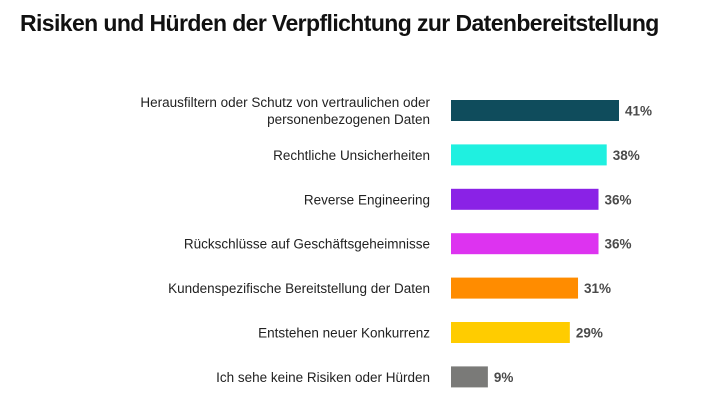 Image resolution: width=712 pixels, height=420 pixels. Describe the element at coordinates (626, 155) in the screenshot. I see `value-label-1: 38%` at that location.